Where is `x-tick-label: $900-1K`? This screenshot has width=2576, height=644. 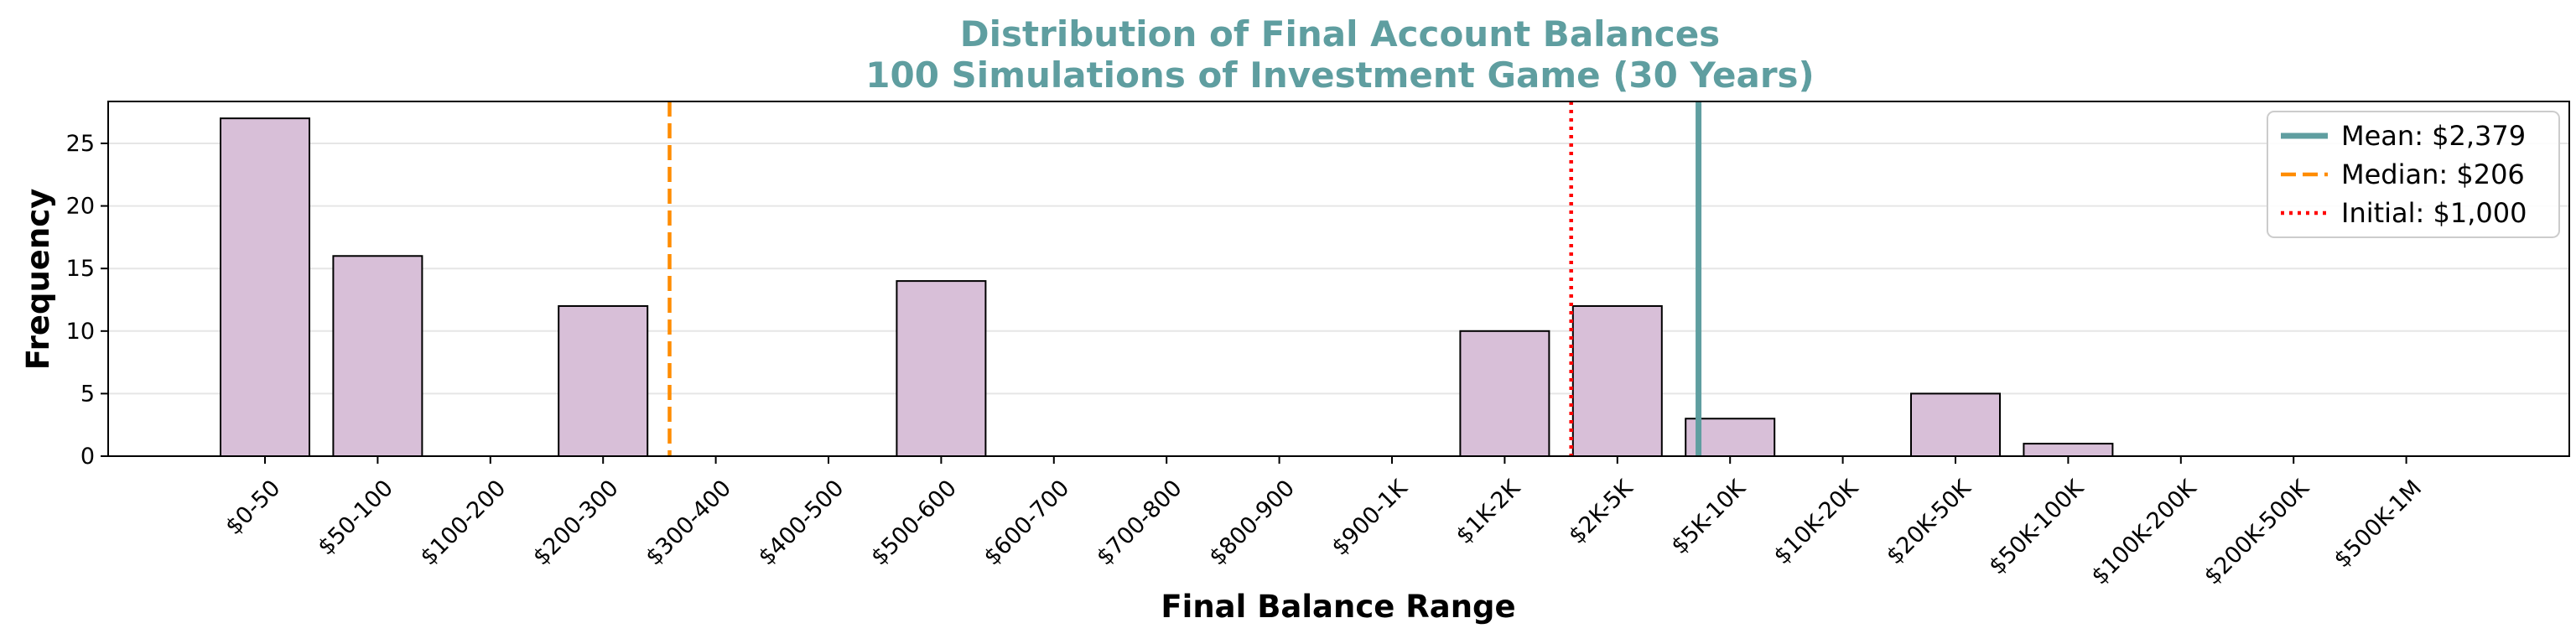 x-tick-label: $900-1K is located at coordinates (1370, 518).